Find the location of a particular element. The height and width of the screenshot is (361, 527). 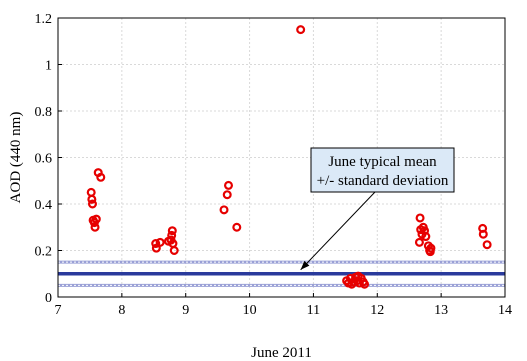

annotation-box is located at coordinates (382, 170).